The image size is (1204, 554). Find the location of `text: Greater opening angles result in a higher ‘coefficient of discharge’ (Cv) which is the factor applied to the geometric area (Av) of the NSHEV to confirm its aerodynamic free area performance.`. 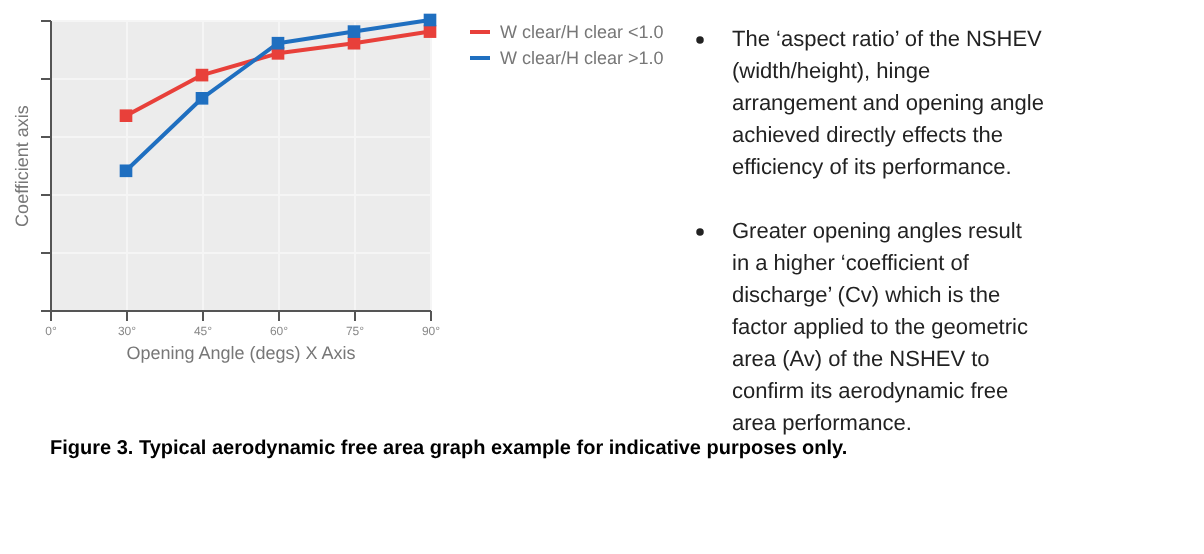

text: Greater opening angles result in a higher ‘coefficient of discharge’ (Cv) which is the factor applied to the geometric area (Av) of the NSHEV to confirm its aerodynamic free area performance. is located at coordinates (880, 328).